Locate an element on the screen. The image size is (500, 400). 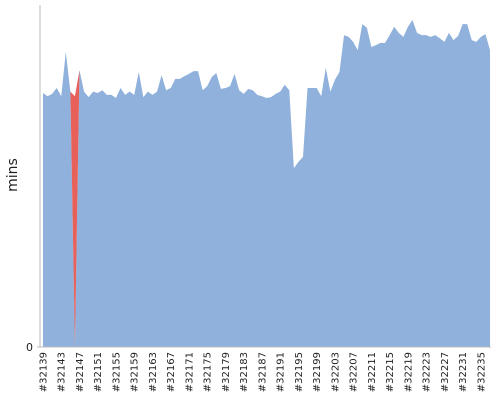
x-tick-label: #32143 is located at coordinates (62, 372).